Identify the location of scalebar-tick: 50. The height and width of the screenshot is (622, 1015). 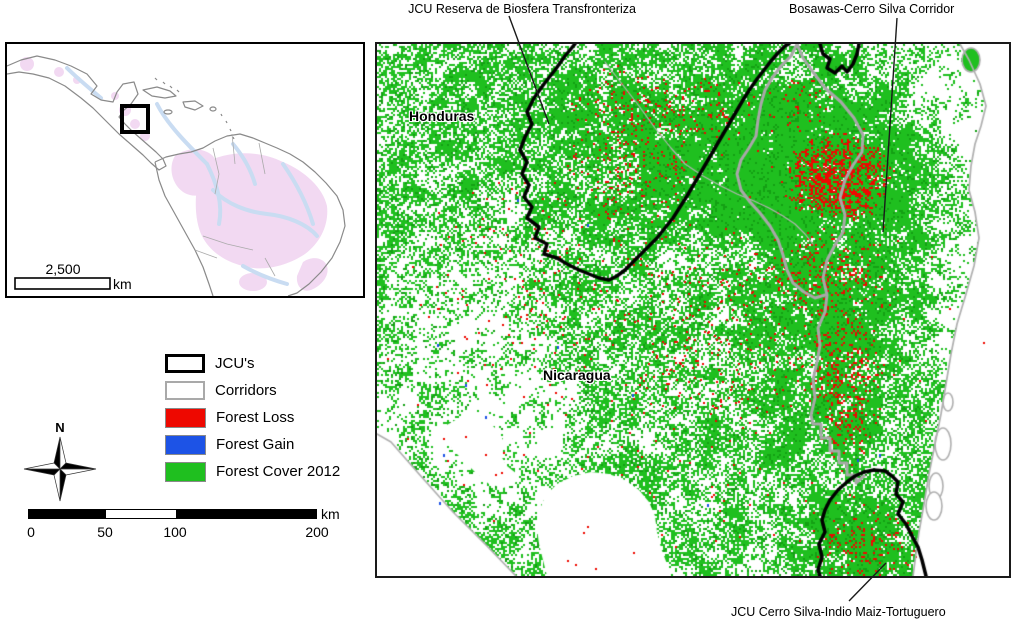
(105, 532).